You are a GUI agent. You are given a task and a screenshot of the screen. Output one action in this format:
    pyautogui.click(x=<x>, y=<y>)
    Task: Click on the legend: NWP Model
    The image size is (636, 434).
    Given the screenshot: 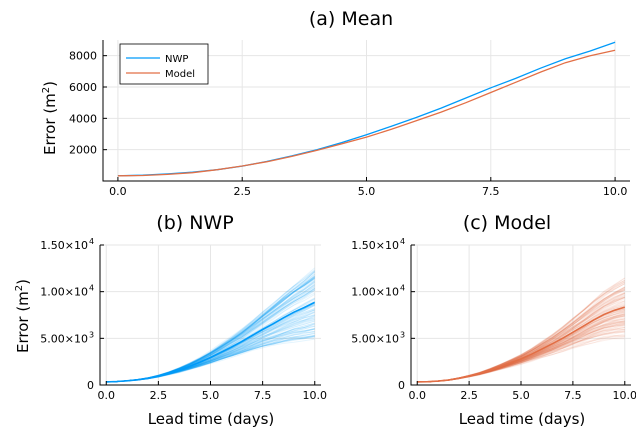 What is the action you would take?
    pyautogui.click(x=164, y=64)
    